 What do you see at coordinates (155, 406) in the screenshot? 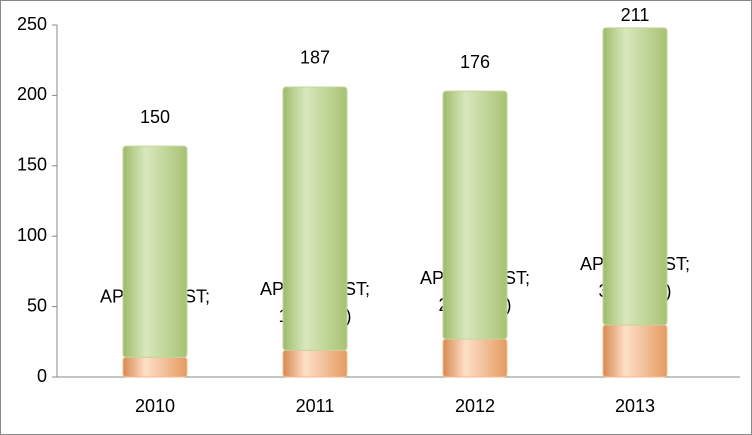
I see `x-tick-label: 2010` at bounding box center [155, 406].